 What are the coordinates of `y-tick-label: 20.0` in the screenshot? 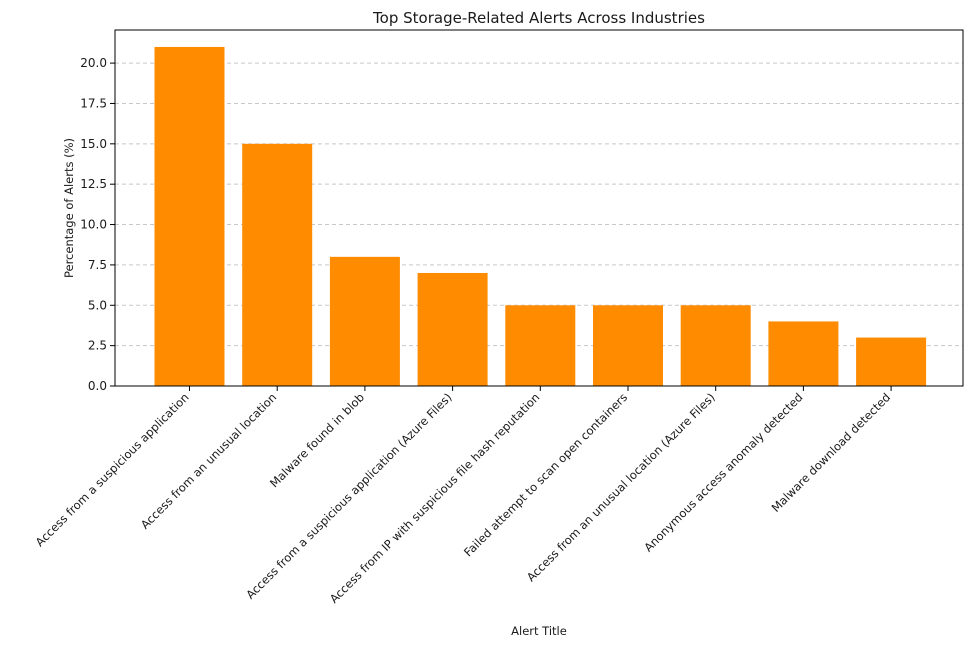 It's located at (93, 63).